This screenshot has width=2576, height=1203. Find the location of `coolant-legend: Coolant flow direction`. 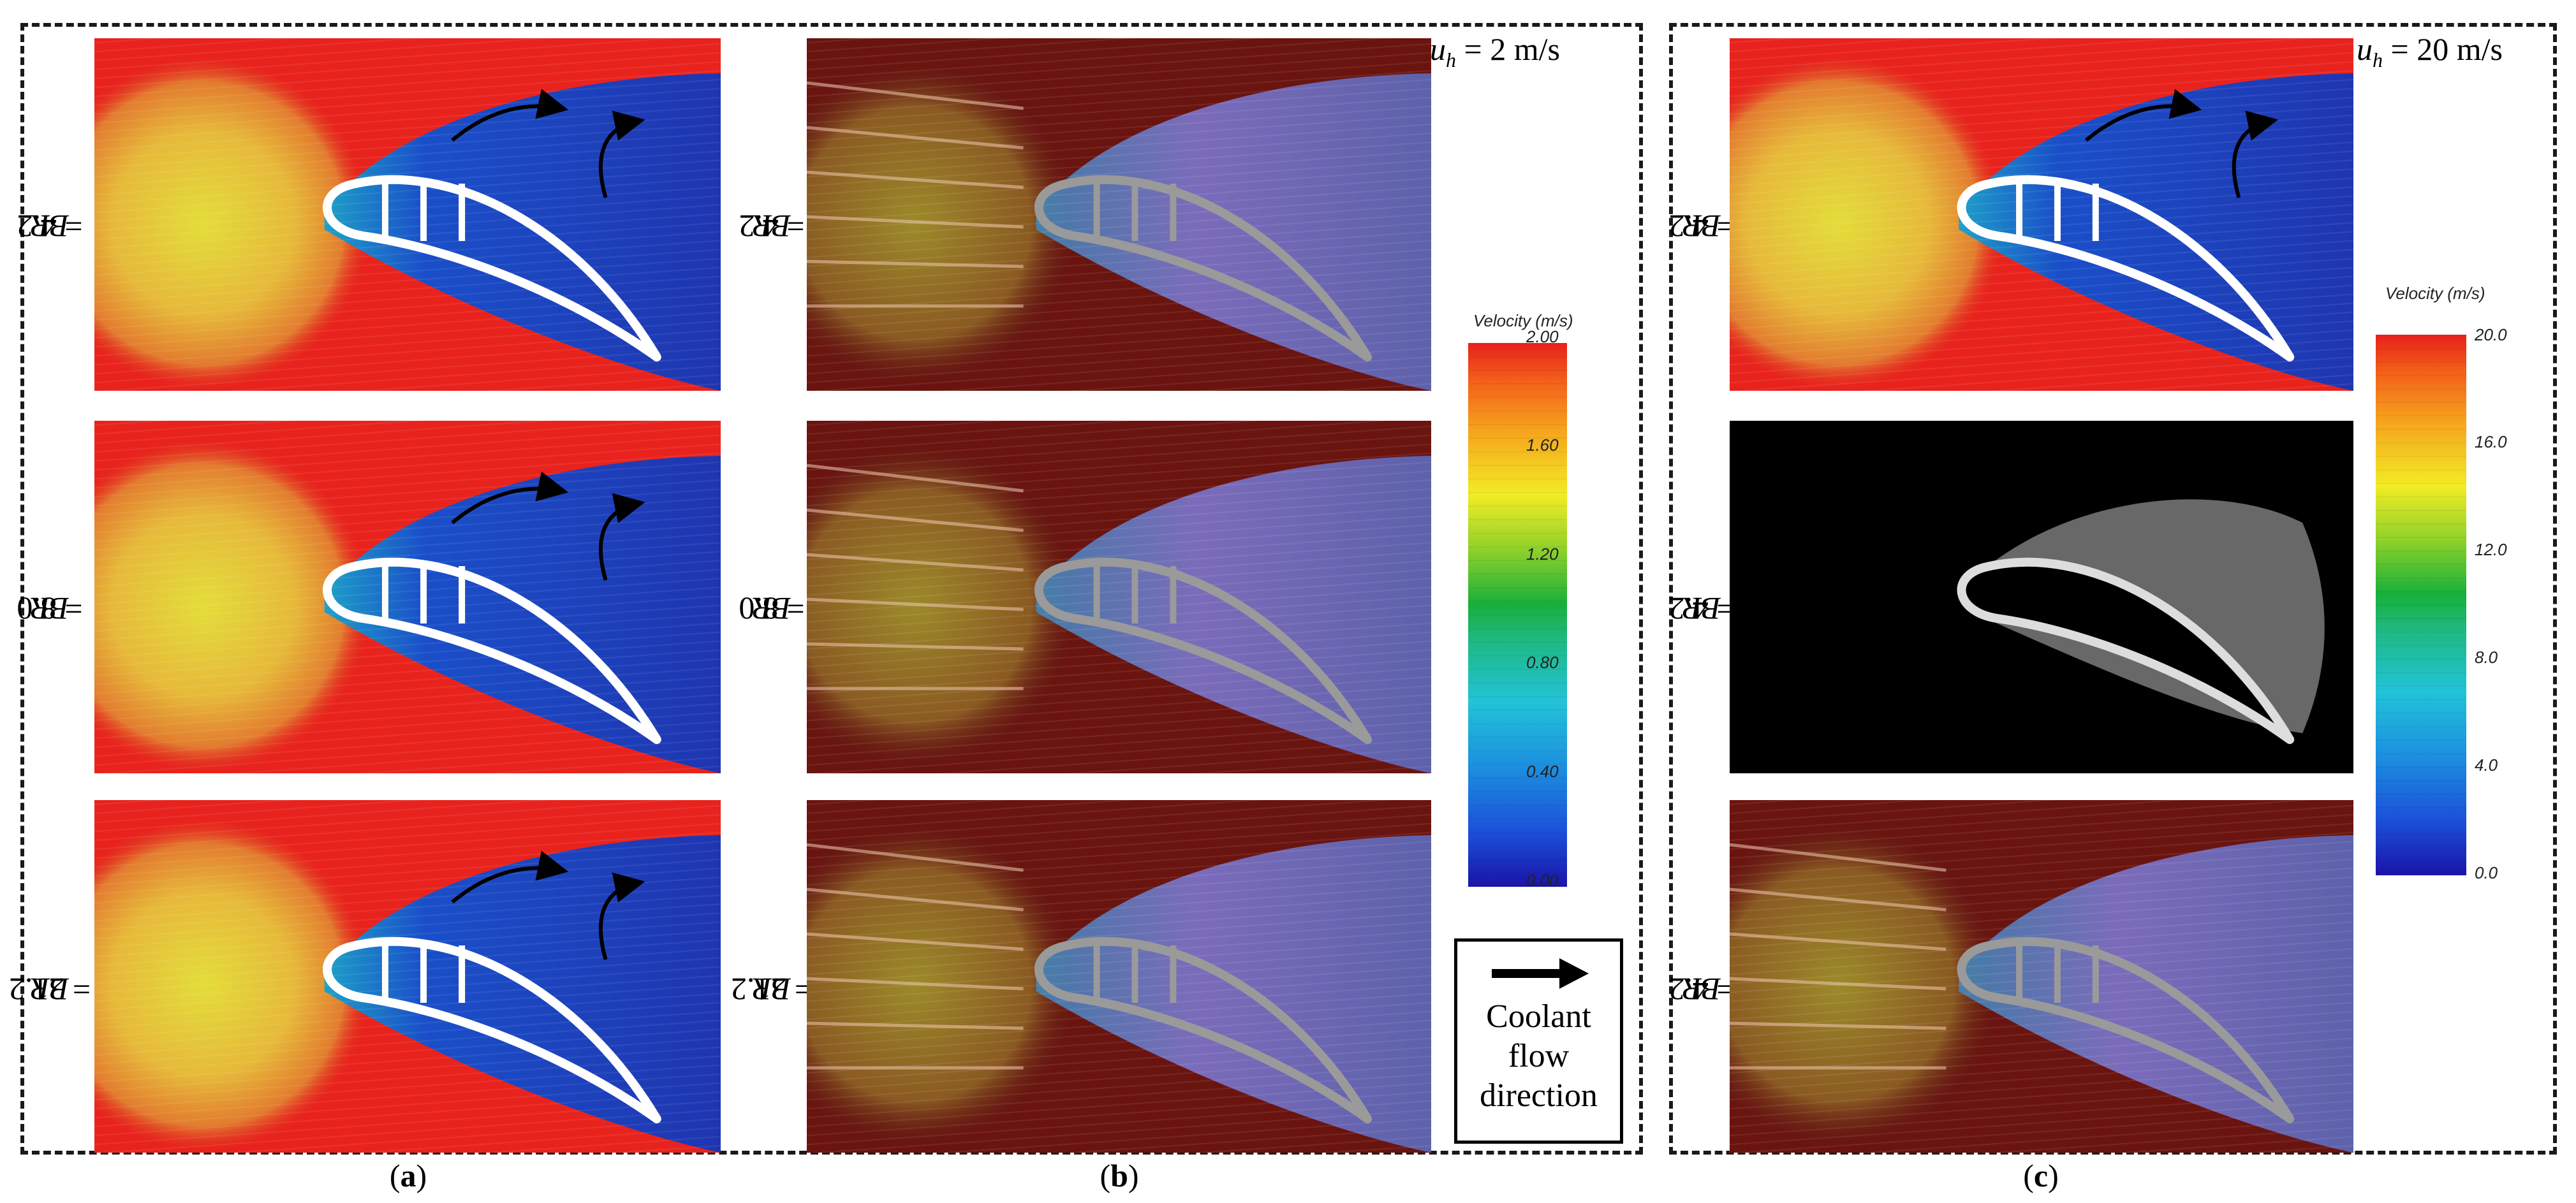

coolant-legend: Coolant flow direction is located at coordinates (1538, 1041).